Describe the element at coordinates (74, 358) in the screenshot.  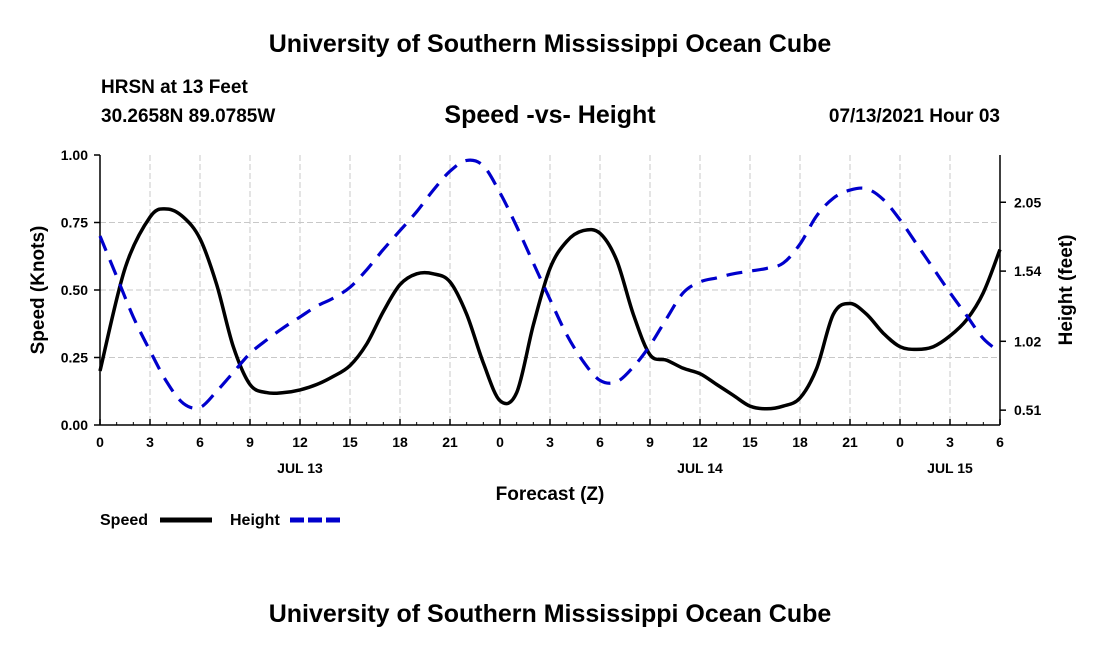
I see `y-tick-label: 0.25` at that location.